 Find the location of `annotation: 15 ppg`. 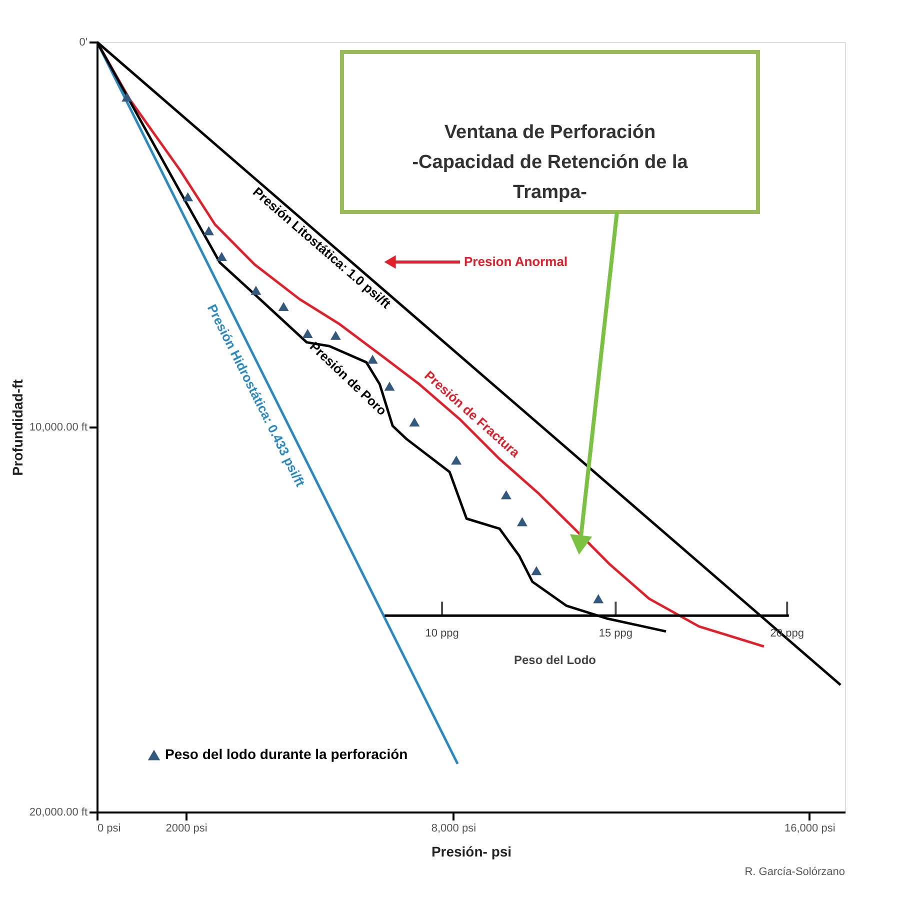

annotation: 15 ppg is located at coordinates (615, 634).